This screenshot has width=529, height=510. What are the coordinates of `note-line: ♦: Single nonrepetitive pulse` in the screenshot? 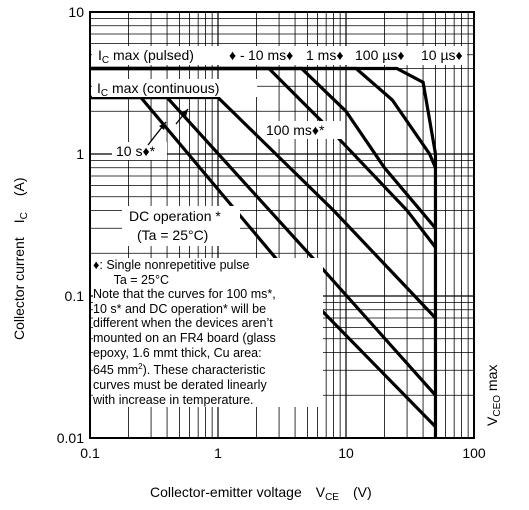 It's located at (171, 265).